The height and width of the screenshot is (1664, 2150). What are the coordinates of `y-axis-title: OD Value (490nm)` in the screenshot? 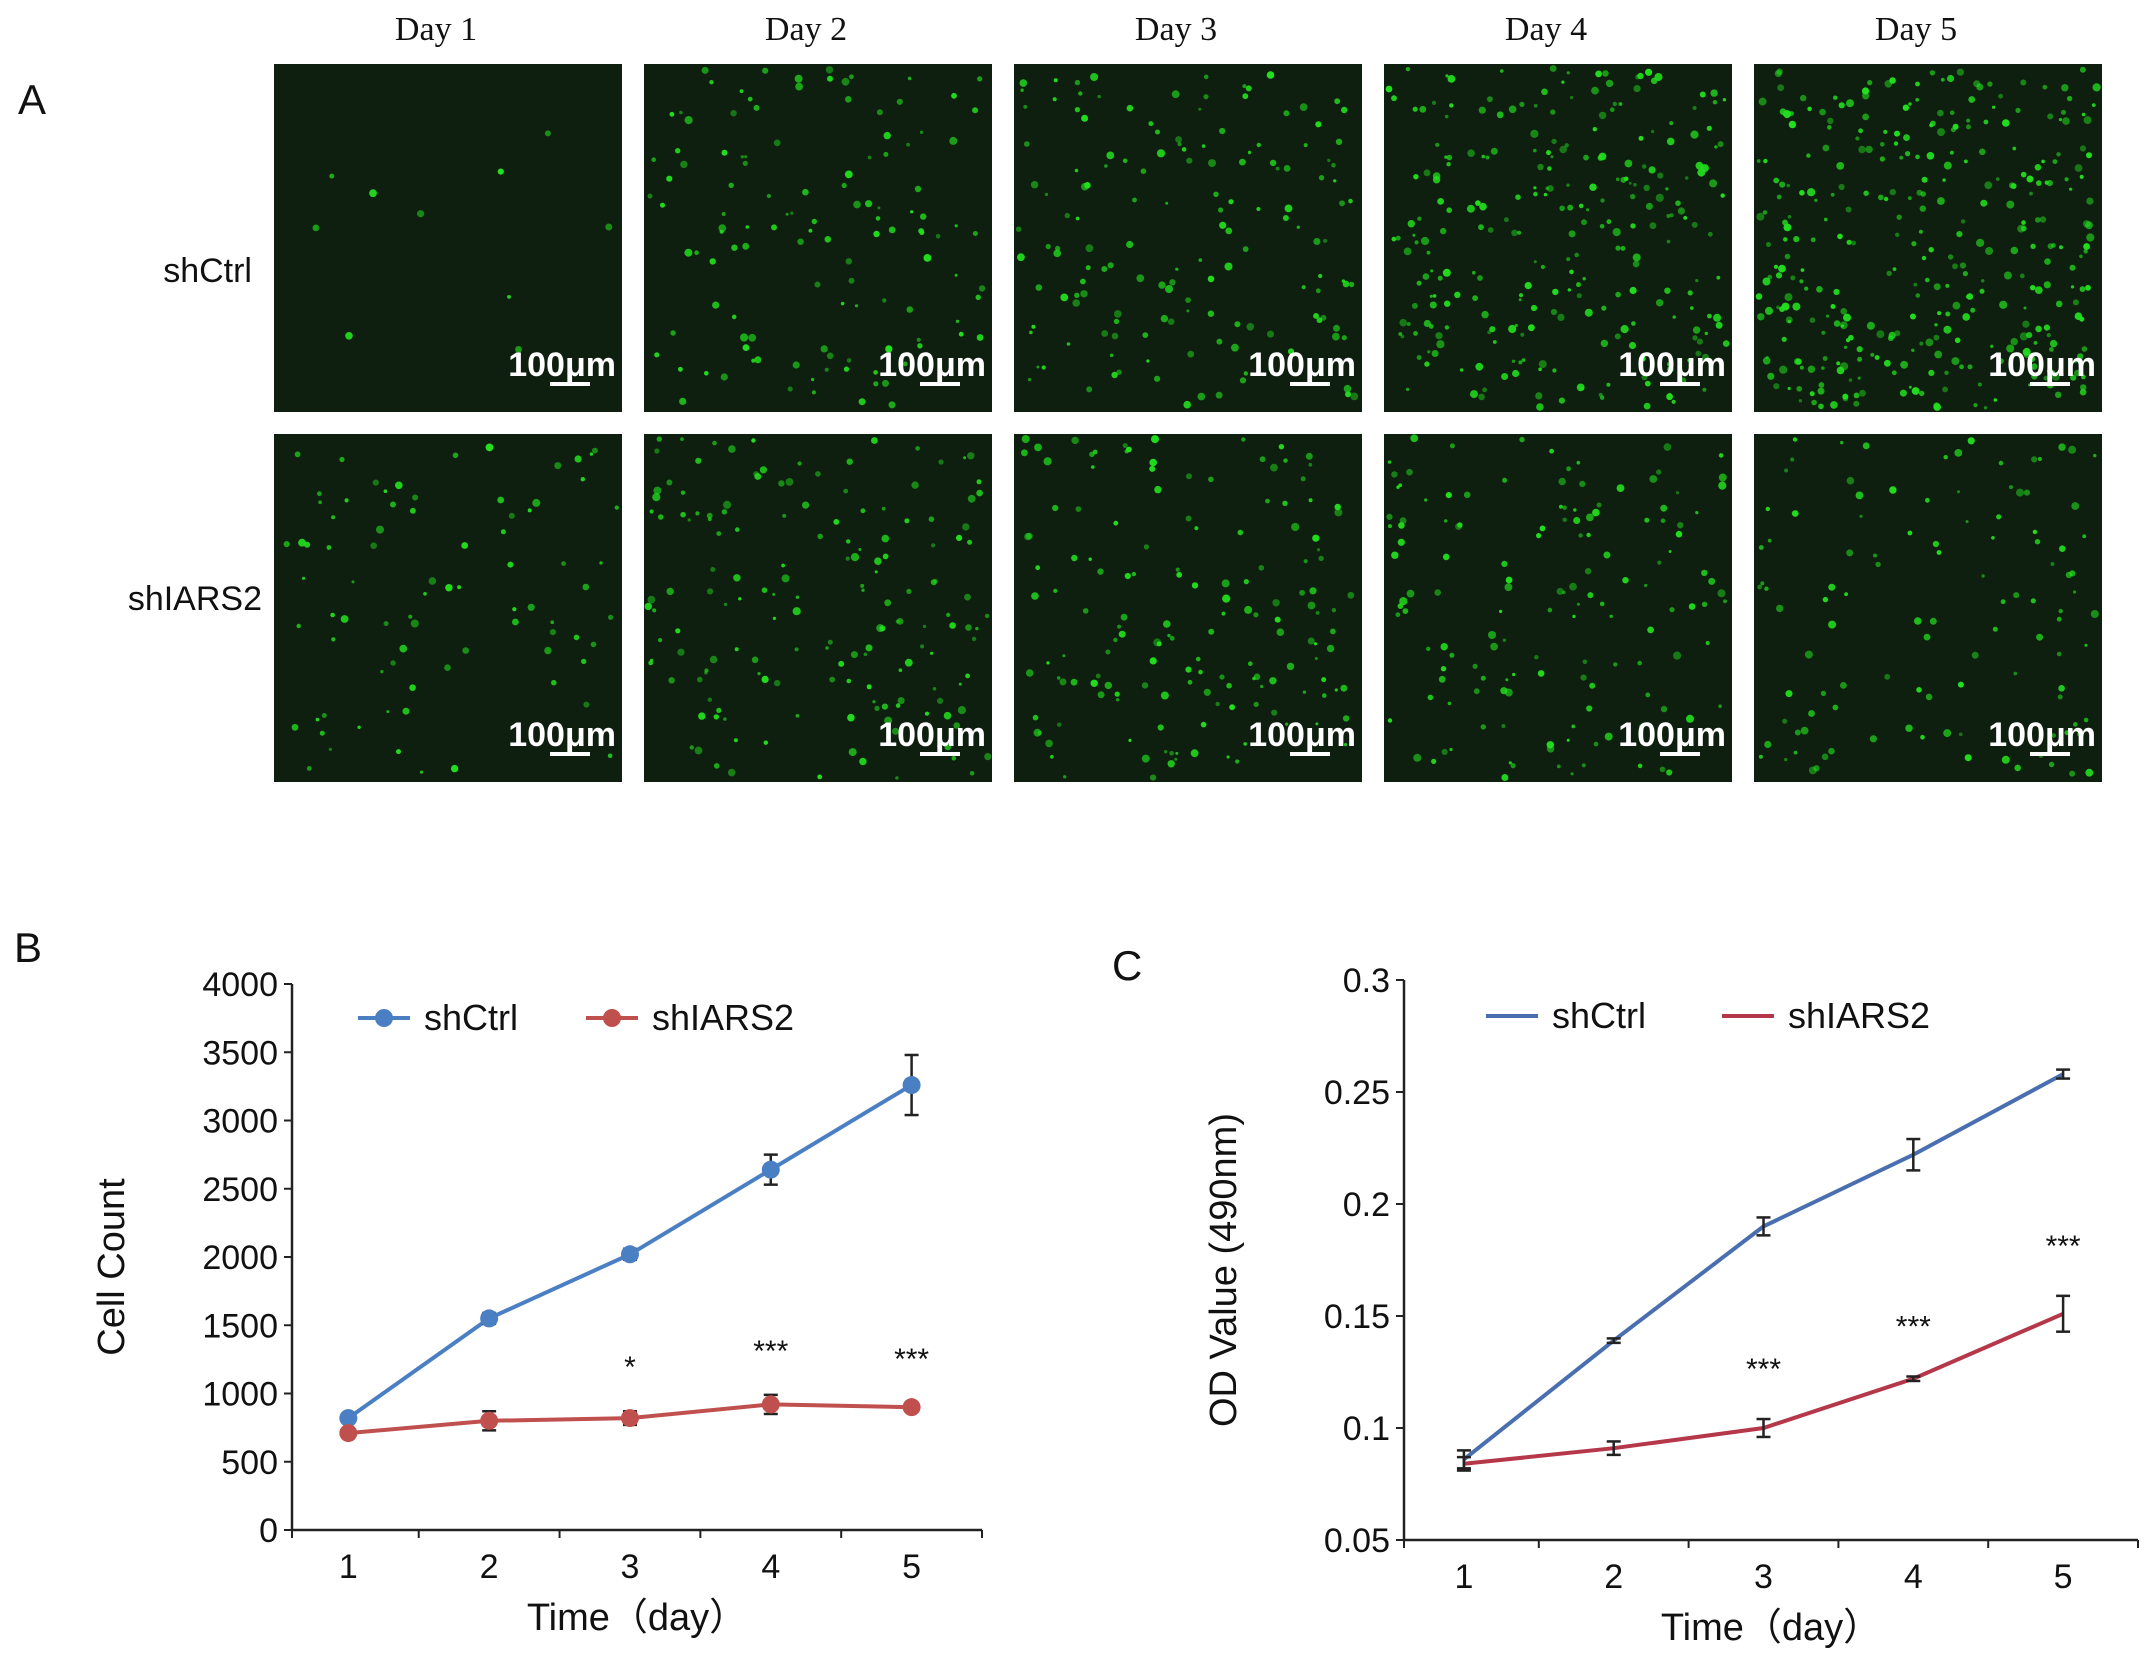 It's located at (1224, 1270).